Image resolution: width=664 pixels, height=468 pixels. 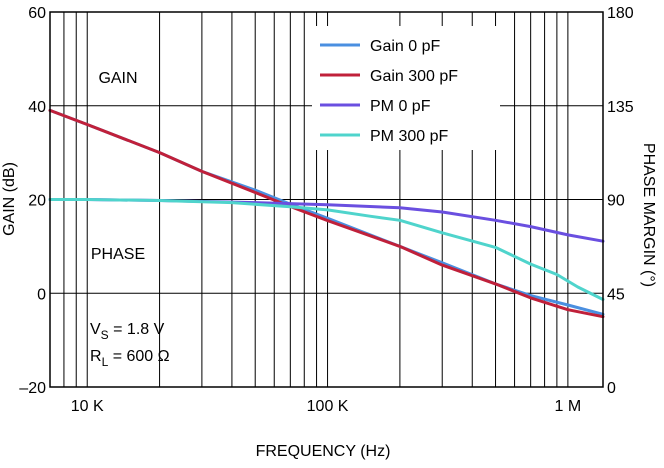 What do you see at coordinates (9, 199) in the screenshot?
I see `y-axis-label: GAIN (dB)` at bounding box center [9, 199].